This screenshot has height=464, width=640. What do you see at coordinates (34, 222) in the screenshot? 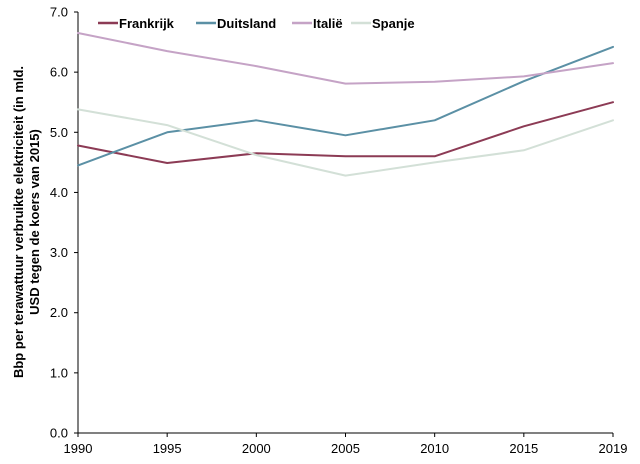
I see `y-axis-label-line: USD tegen de koers van 2015)` at bounding box center [34, 222].